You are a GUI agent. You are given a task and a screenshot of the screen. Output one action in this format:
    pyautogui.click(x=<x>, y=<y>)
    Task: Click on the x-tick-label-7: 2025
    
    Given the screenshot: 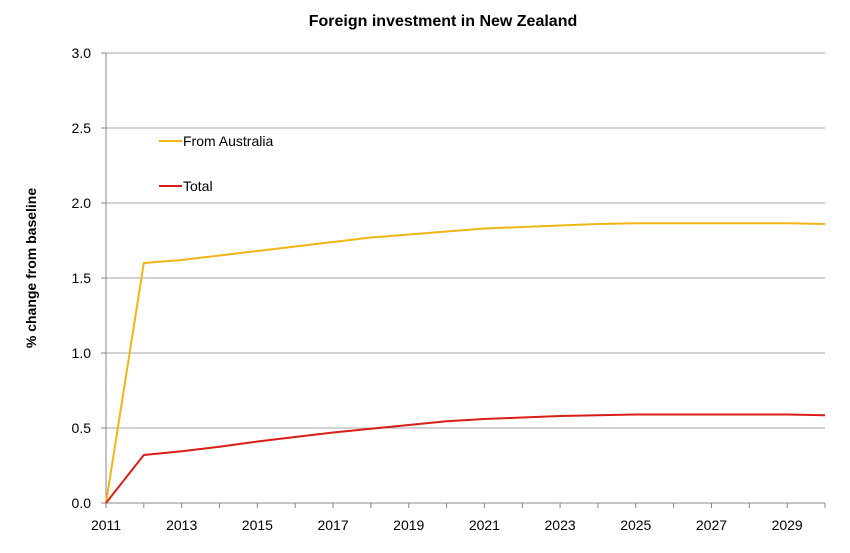 What is the action you would take?
    pyautogui.click(x=635, y=525)
    